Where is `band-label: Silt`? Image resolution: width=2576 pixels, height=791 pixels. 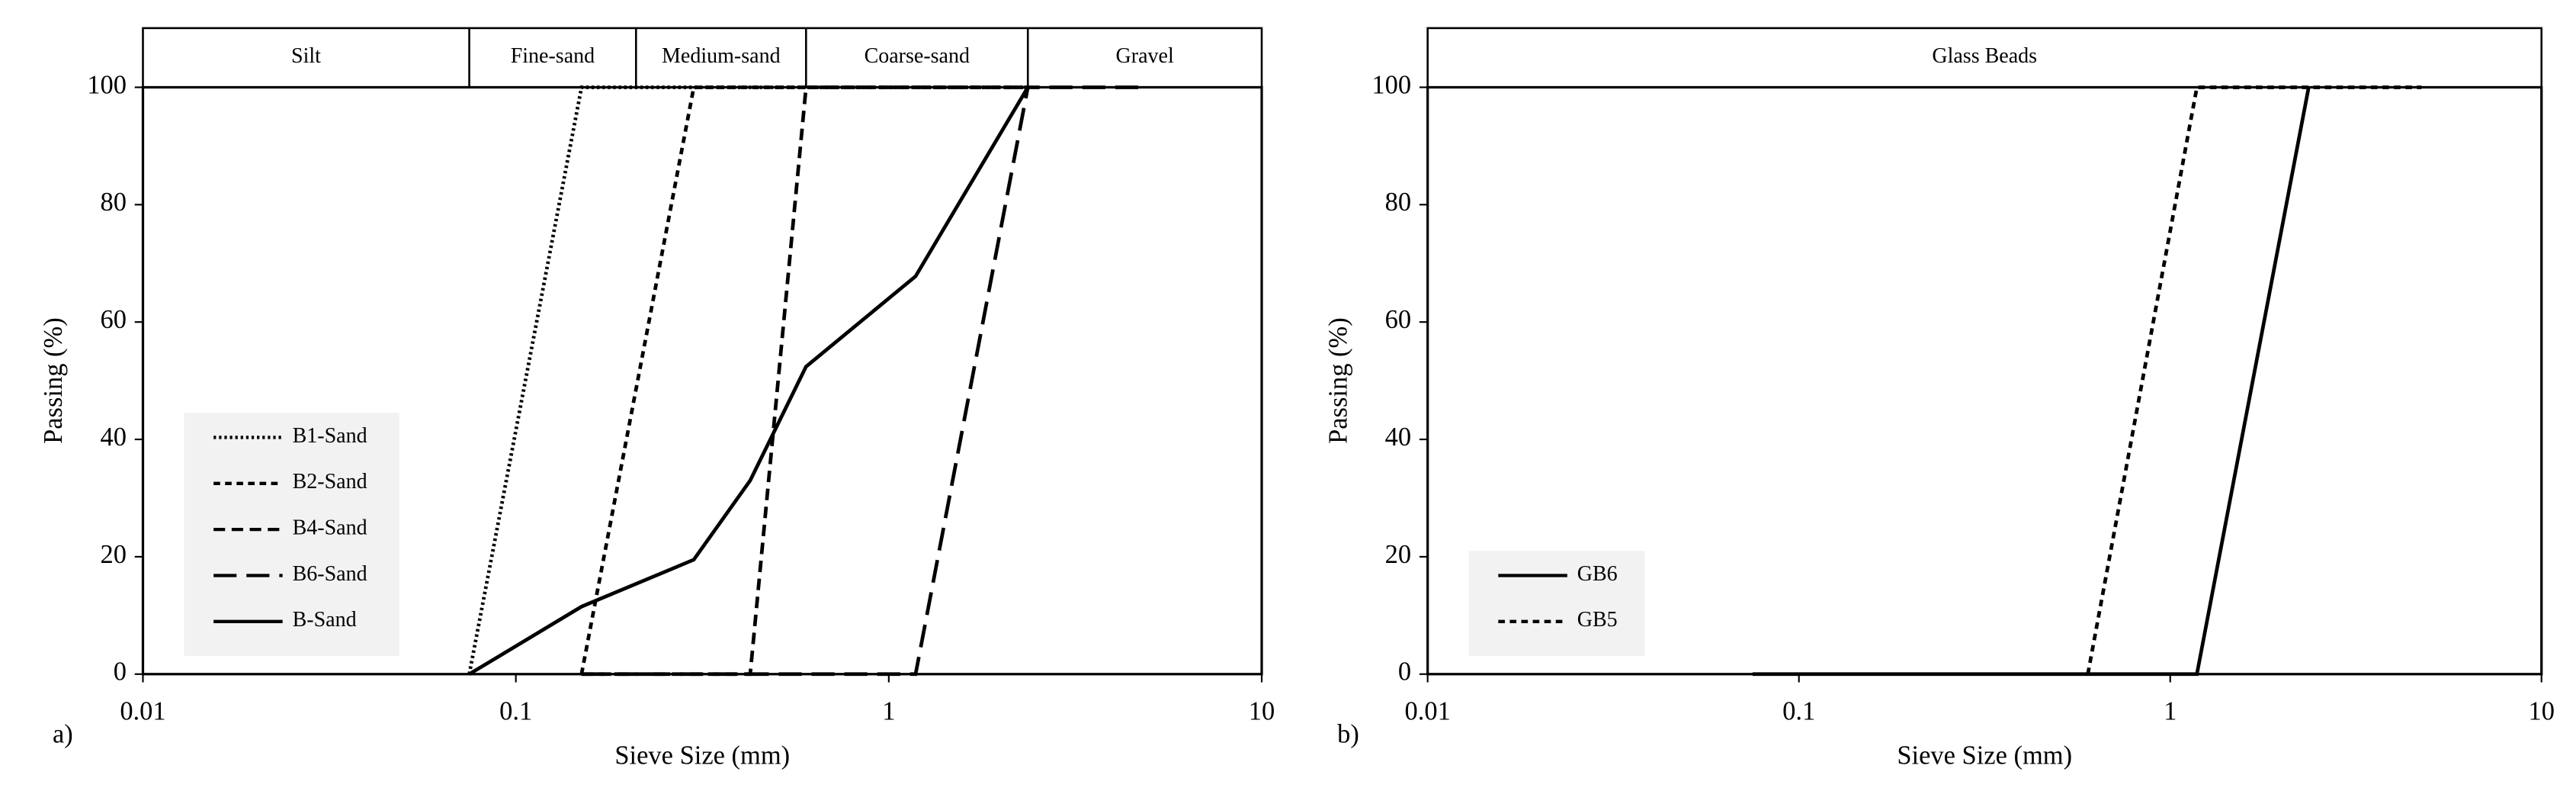 band-label: Silt is located at coordinates (306, 56).